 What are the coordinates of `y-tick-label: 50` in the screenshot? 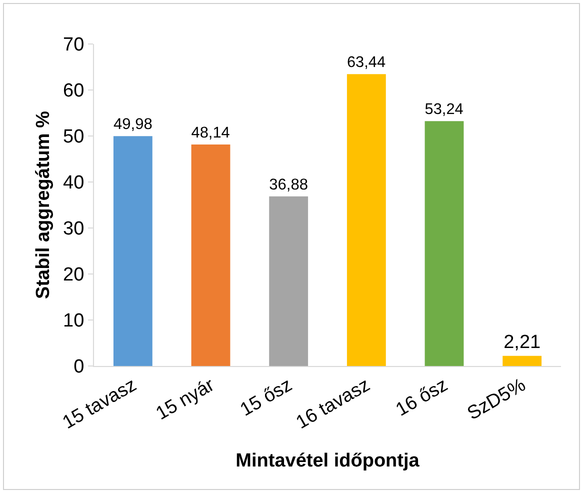 It's located at (73, 137).